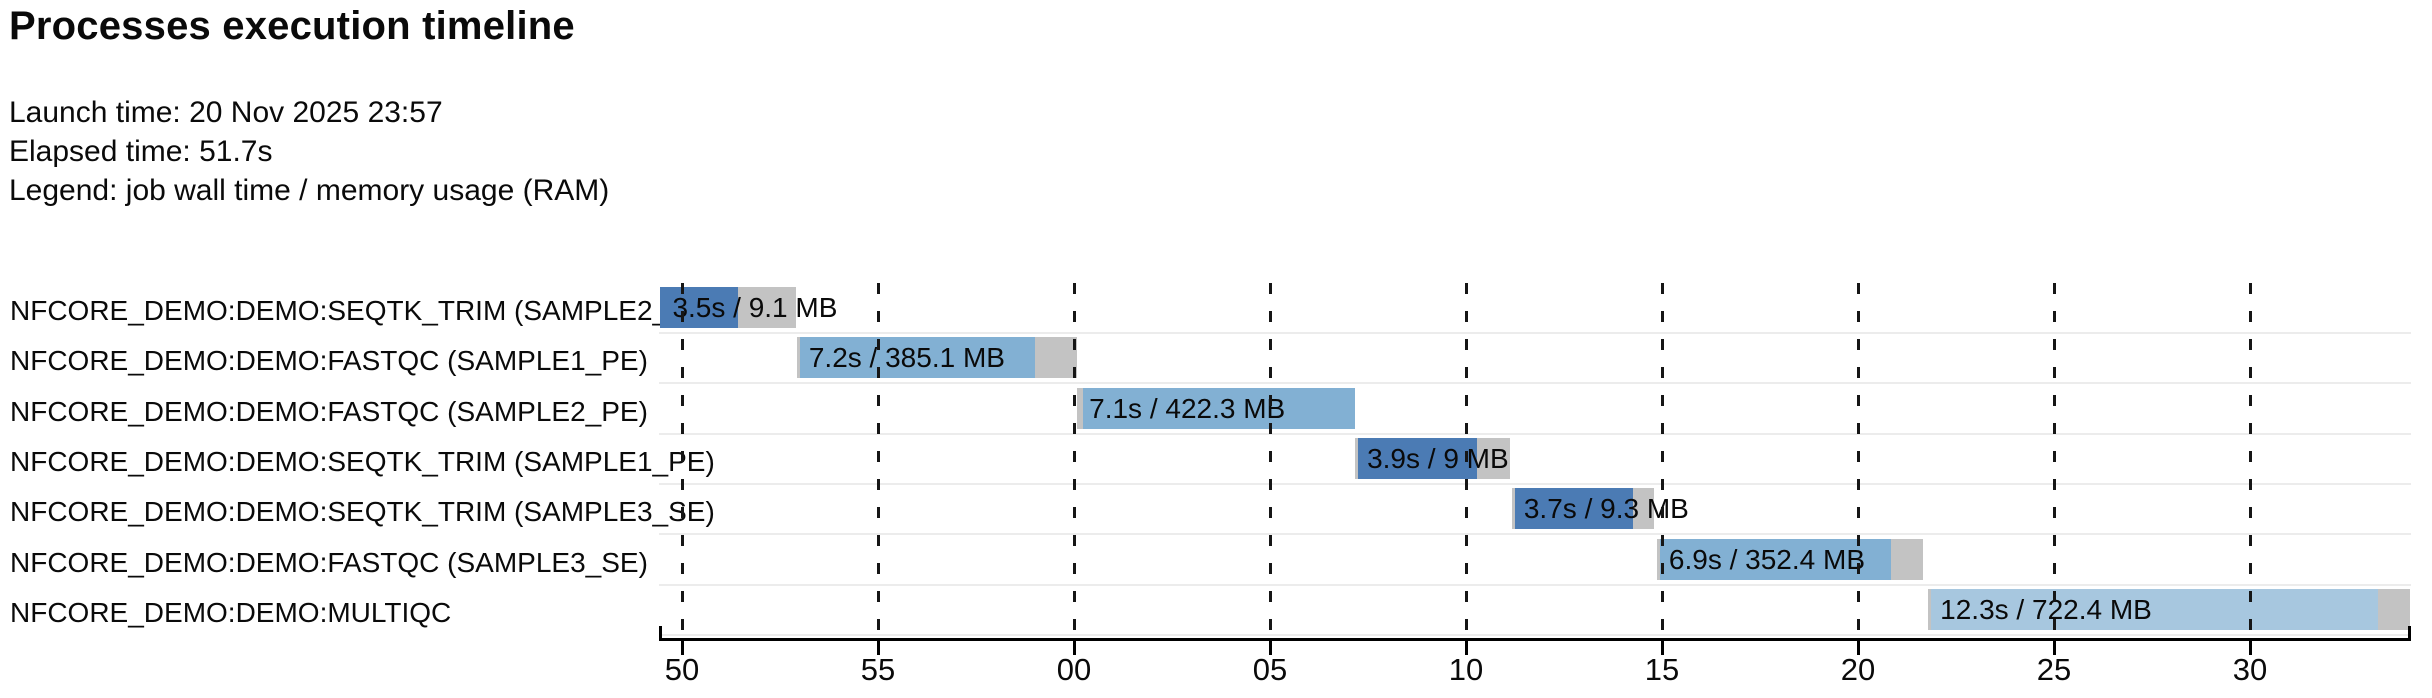 The width and height of the screenshot is (2432, 698). Describe the element at coordinates (2046, 609) in the screenshot. I see `job-duration-label: 12.3s / 722.4 MB` at that location.